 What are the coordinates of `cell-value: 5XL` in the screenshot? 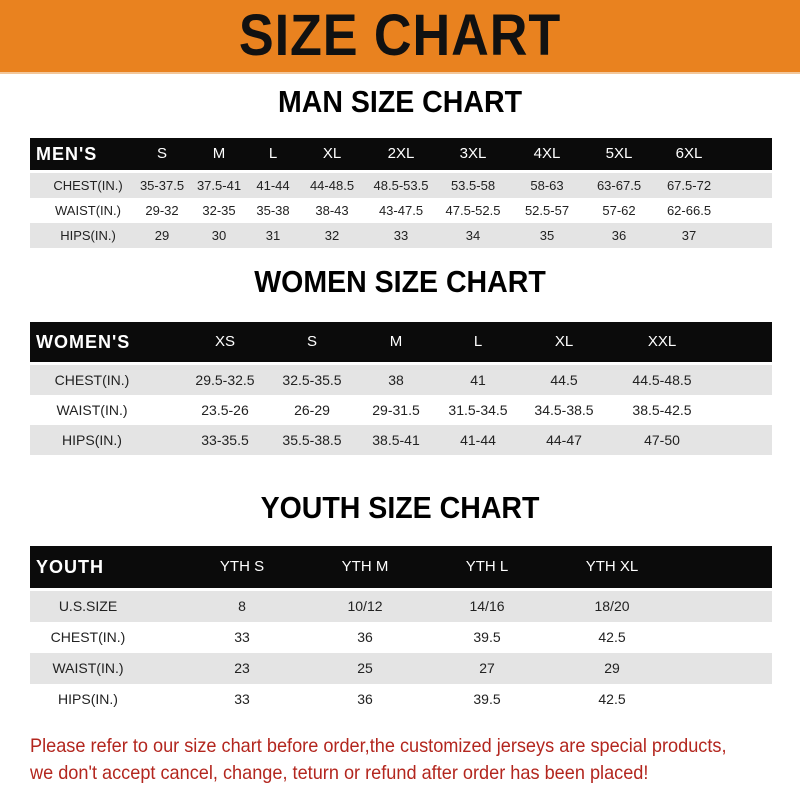 It's located at (619, 153).